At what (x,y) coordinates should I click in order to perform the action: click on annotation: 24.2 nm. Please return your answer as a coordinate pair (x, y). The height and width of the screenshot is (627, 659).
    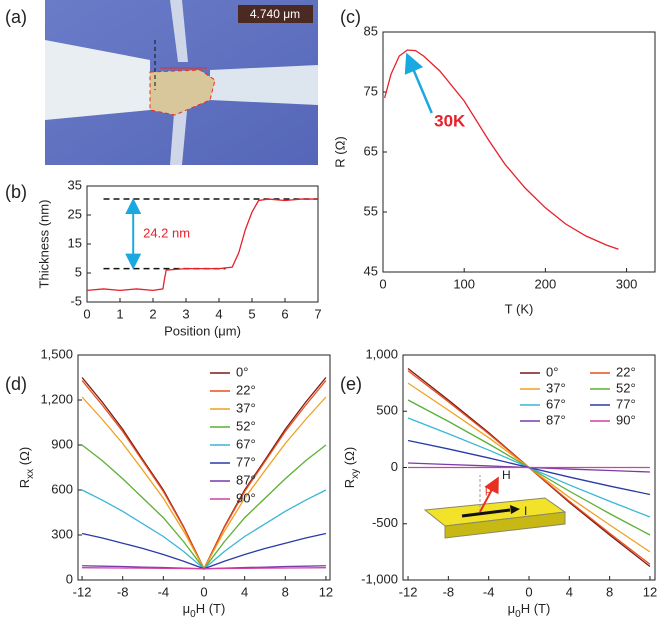
    Looking at the image, I should click on (166, 232).